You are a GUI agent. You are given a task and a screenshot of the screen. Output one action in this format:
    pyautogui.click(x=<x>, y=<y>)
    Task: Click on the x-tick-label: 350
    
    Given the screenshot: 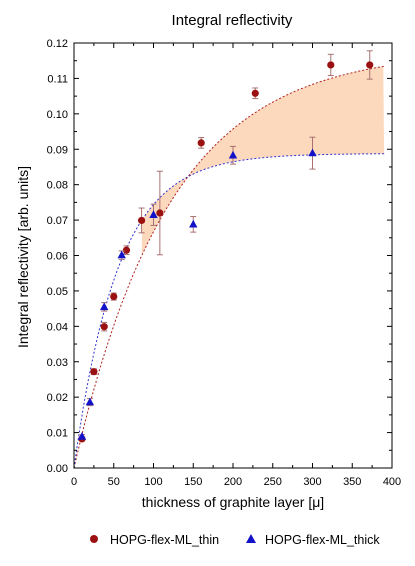 What is the action you would take?
    pyautogui.click(x=352, y=482)
    